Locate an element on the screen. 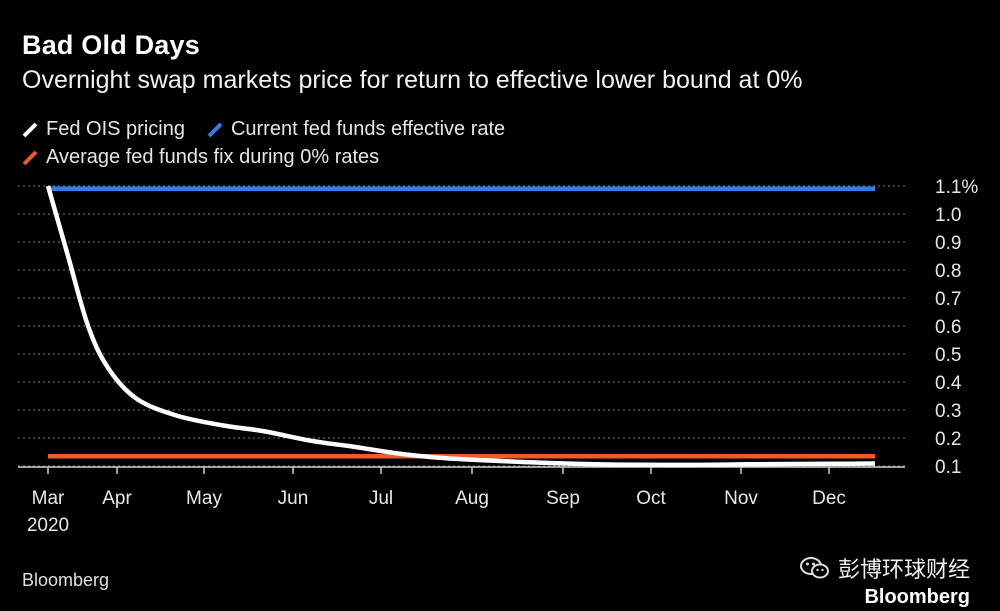 The height and width of the screenshot is (611, 1000). legend-swatch-effective-rate is located at coordinates (215, 129).